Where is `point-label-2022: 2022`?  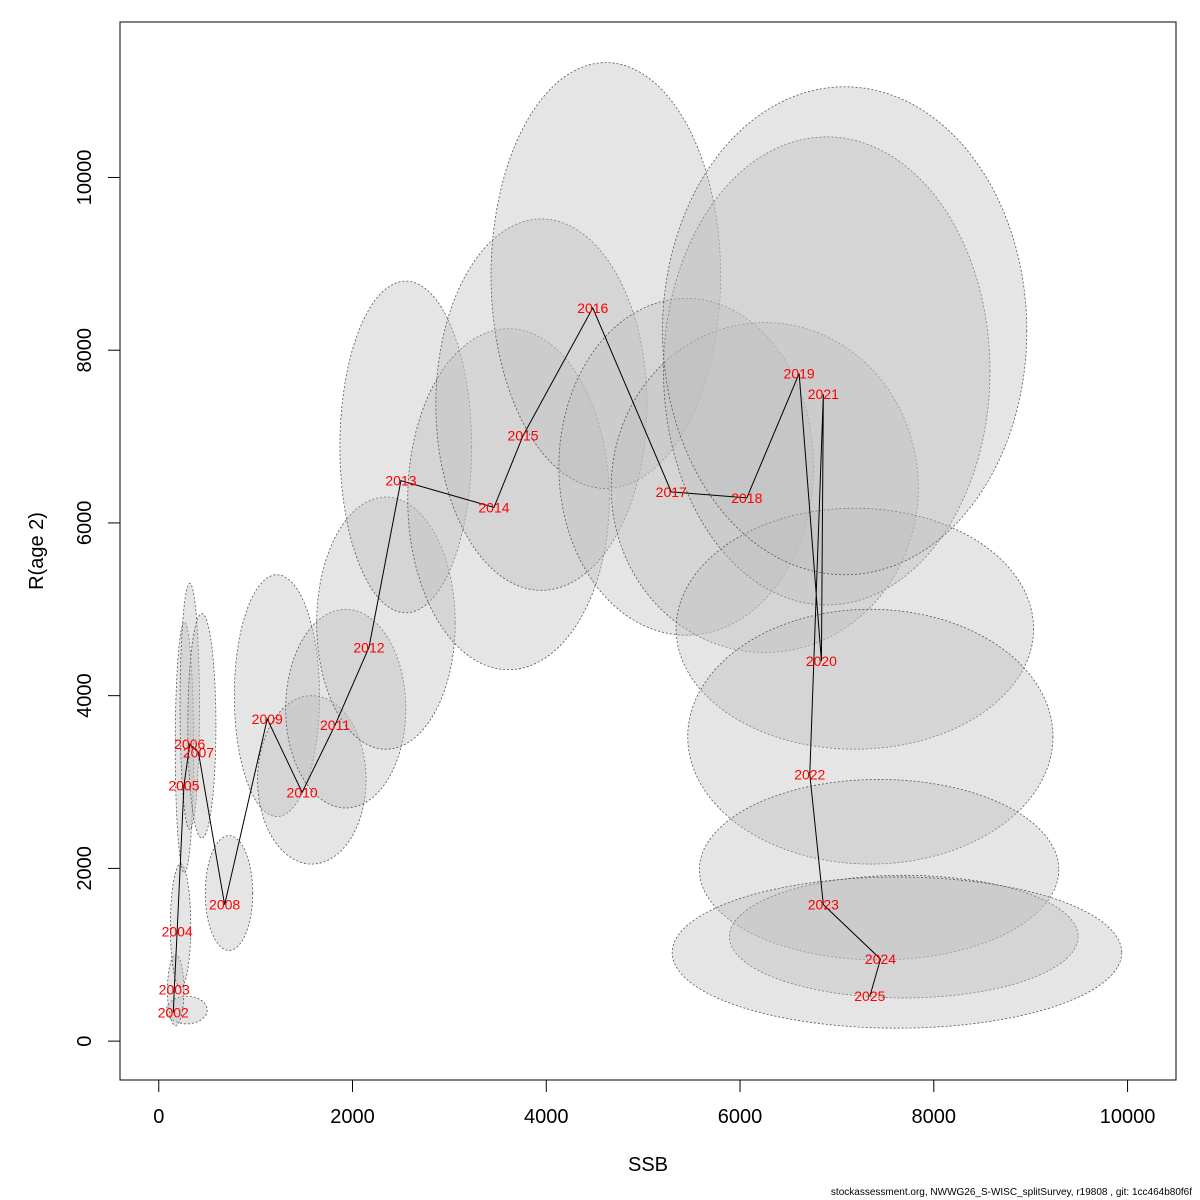
point-label-2022: 2022 is located at coordinates (809, 774).